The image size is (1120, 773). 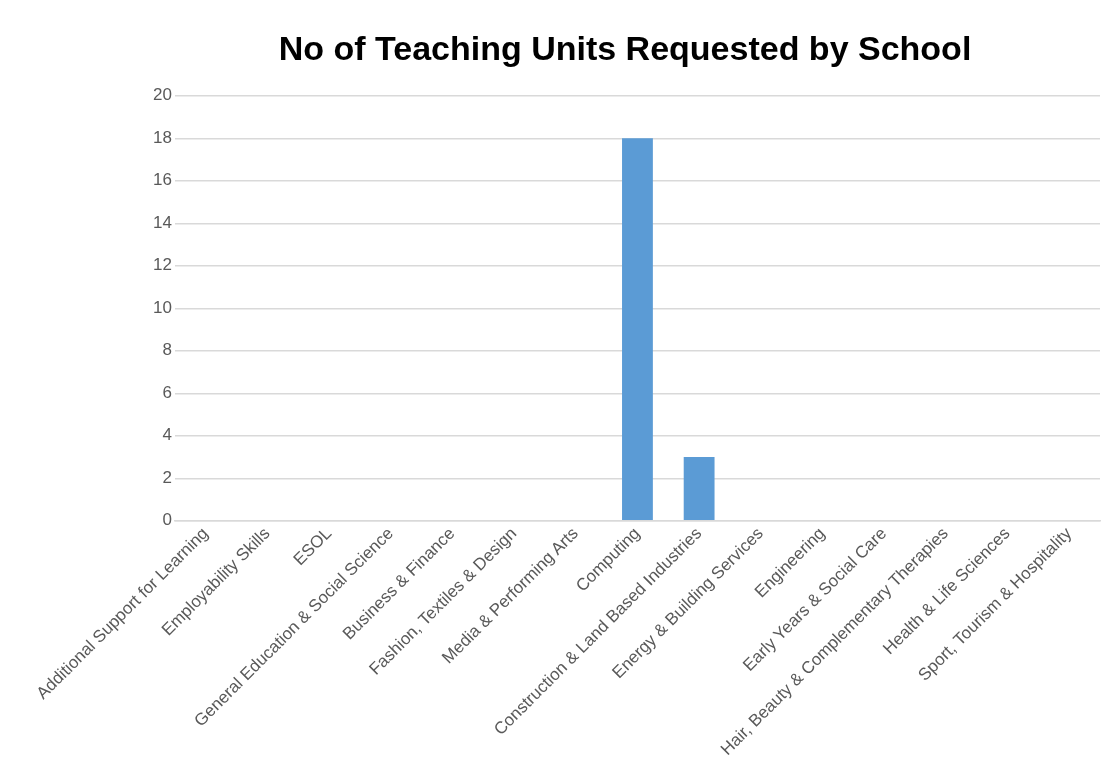 What do you see at coordinates (167, 392) in the screenshot?
I see `y-tick-label: 6` at bounding box center [167, 392].